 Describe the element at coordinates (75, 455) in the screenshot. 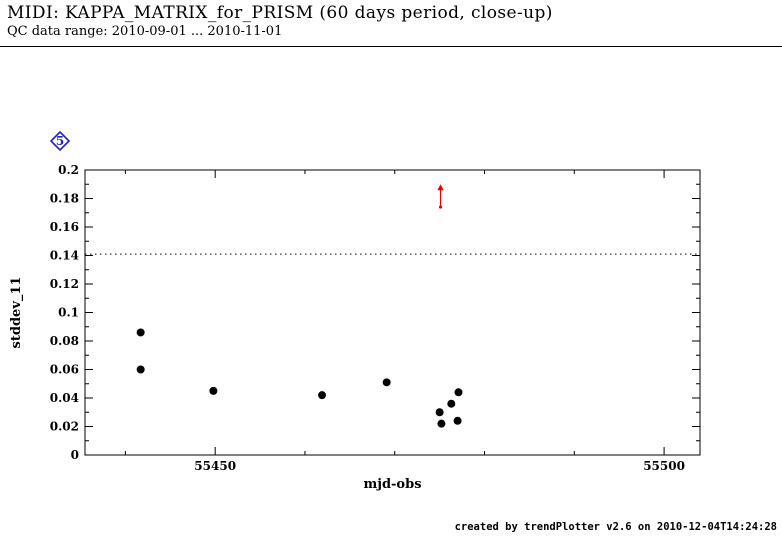

I see `y-tick-label: 0` at that location.